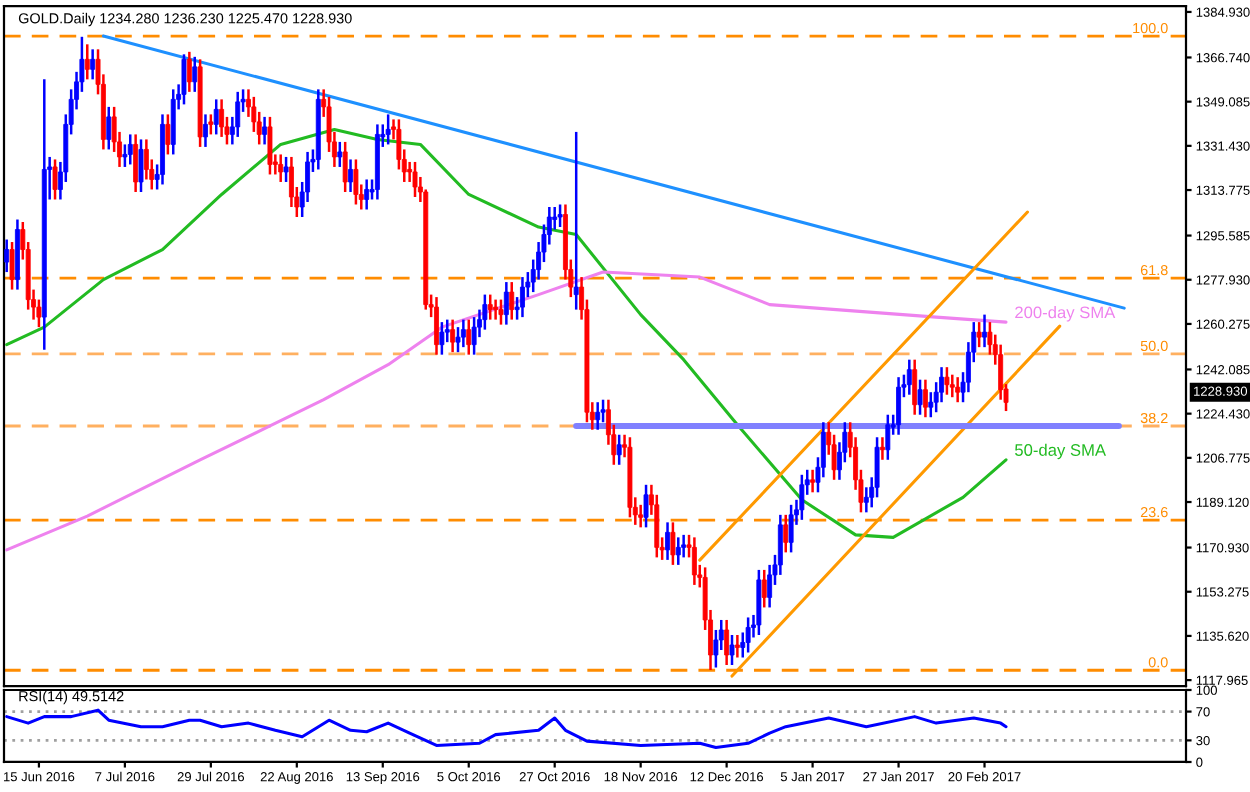  Describe the element at coordinates (1061, 451) in the screenshot. I see `series-label: 50-day SMA` at that location.